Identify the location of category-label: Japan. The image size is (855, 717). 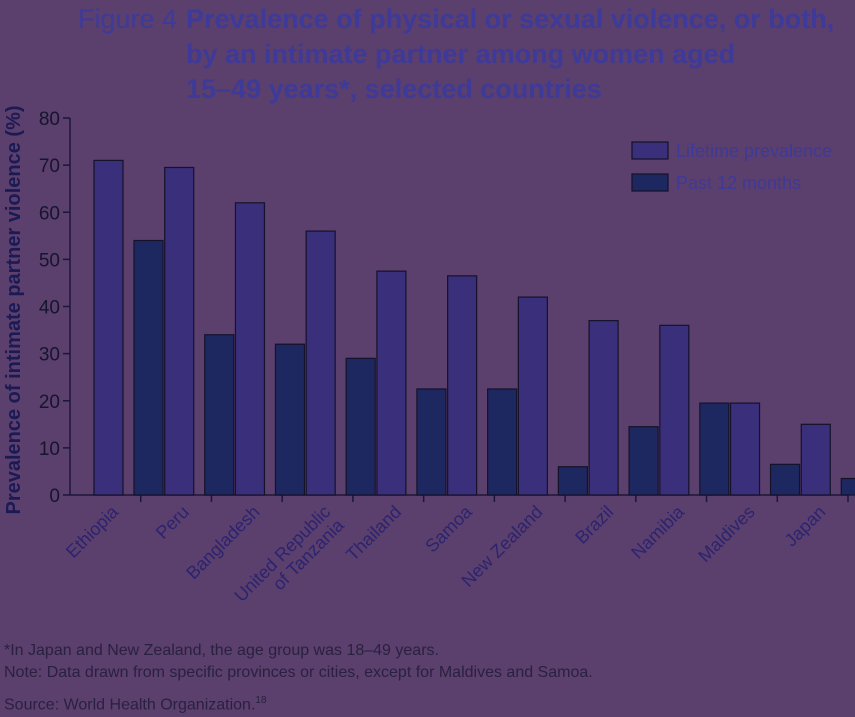
(805, 526).